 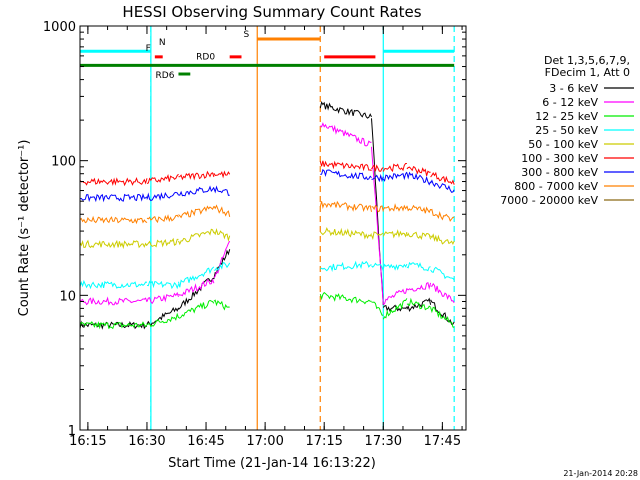 What do you see at coordinates (566, 116) in the screenshot?
I see `legend-label: 12 - 25 keV` at bounding box center [566, 116].